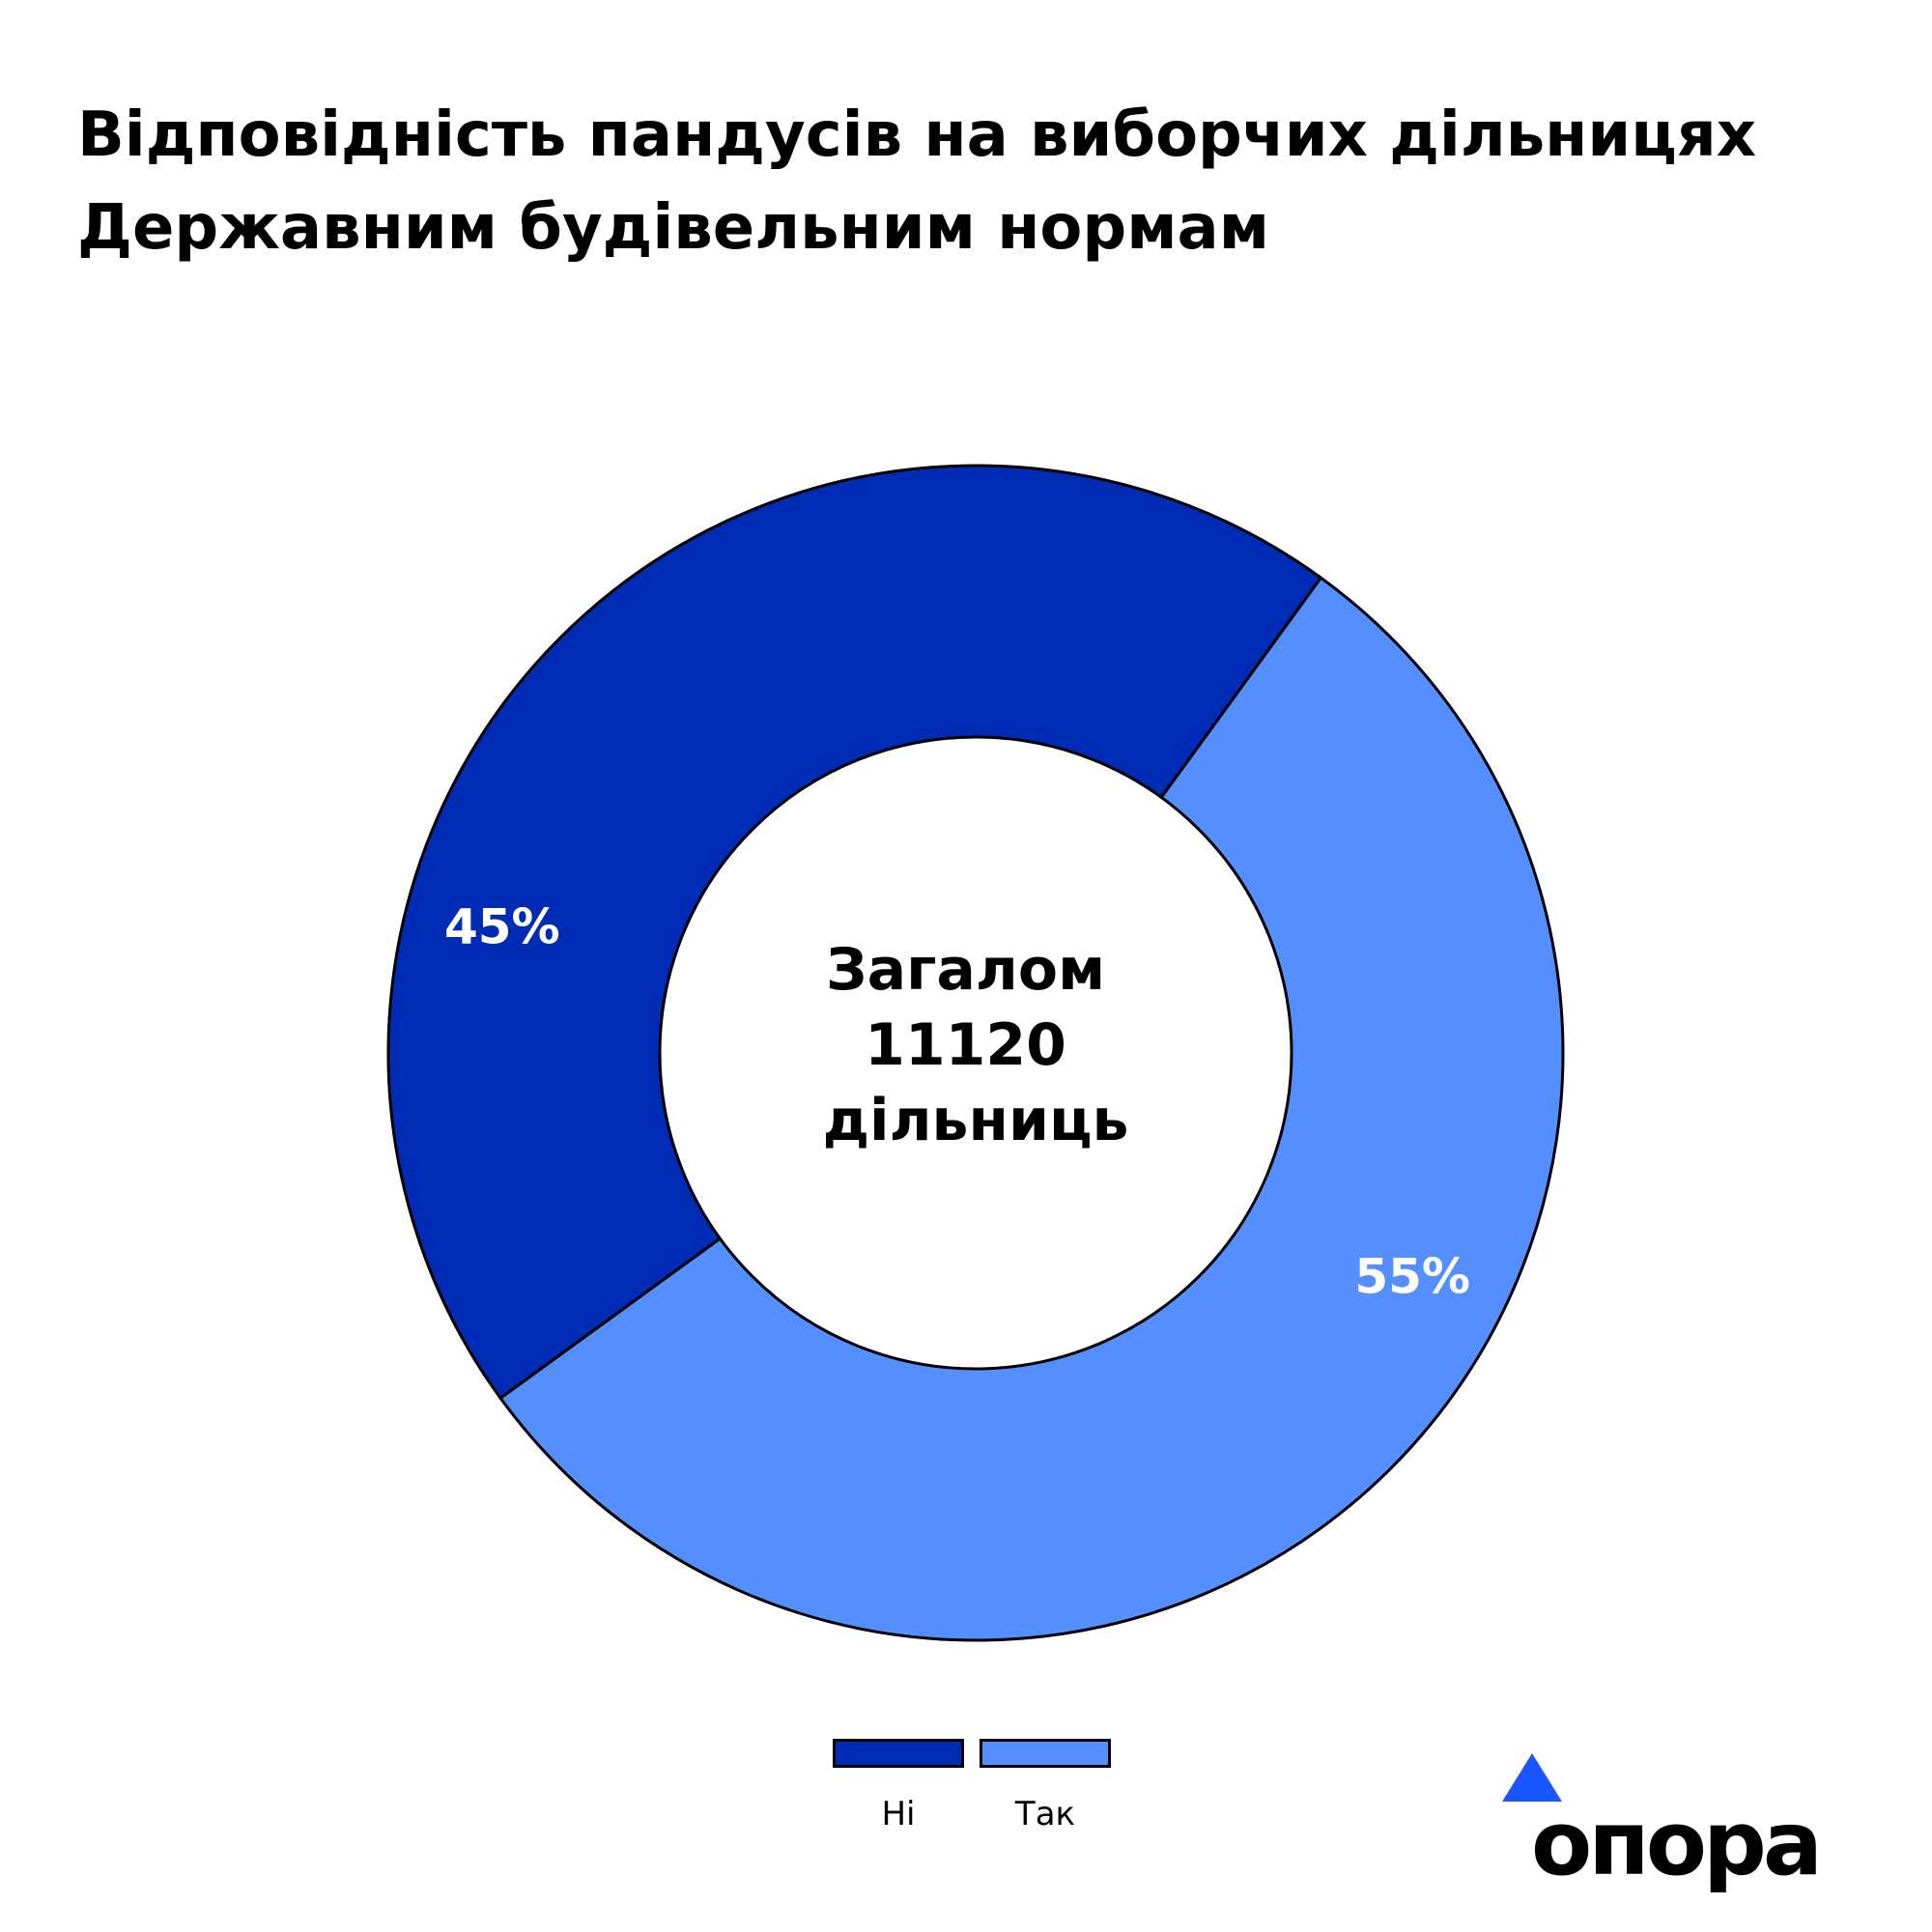  I want to click on legend: Ні Так, so click(972, 1786).